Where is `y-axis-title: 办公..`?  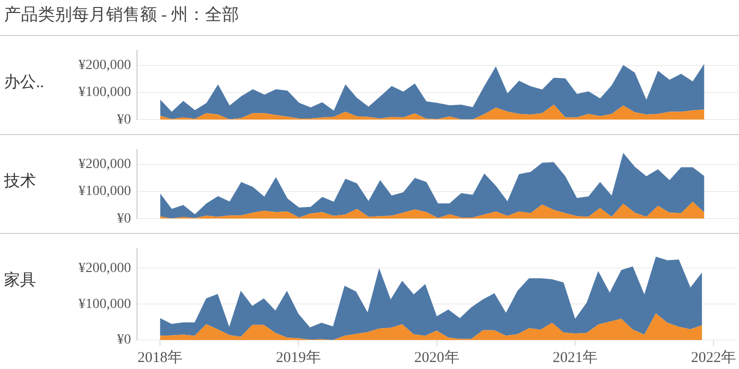 y-axis-title: 办公.. is located at coordinates (24, 82).